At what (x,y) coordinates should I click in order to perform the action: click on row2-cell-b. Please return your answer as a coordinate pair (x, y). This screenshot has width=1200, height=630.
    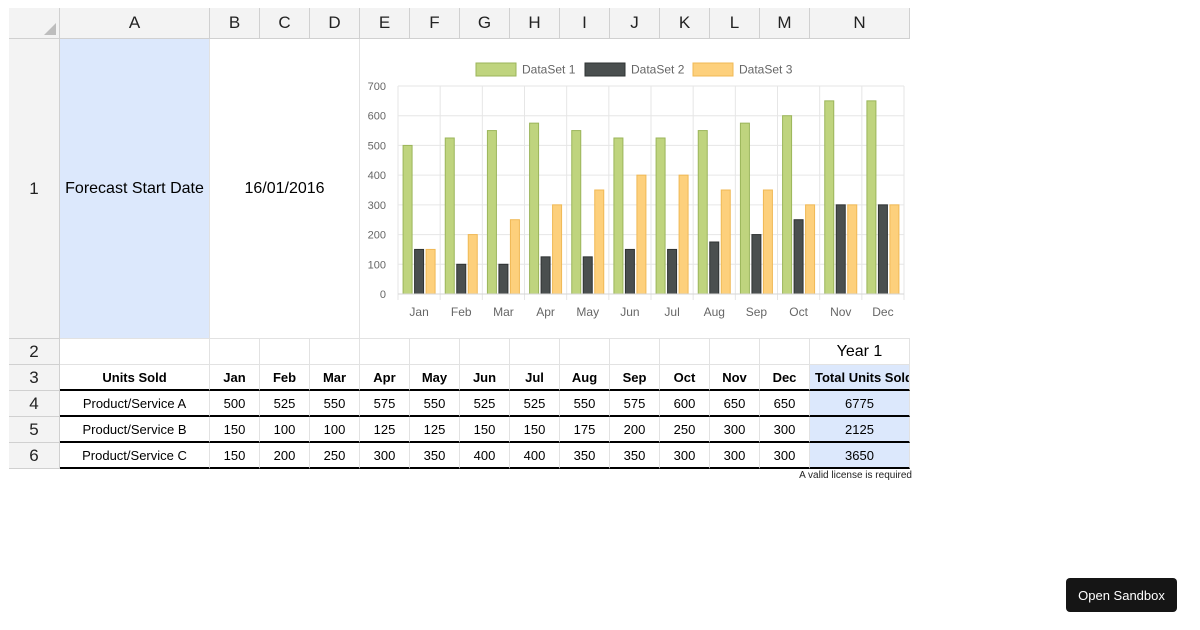
    Looking at the image, I should click on (235, 352).